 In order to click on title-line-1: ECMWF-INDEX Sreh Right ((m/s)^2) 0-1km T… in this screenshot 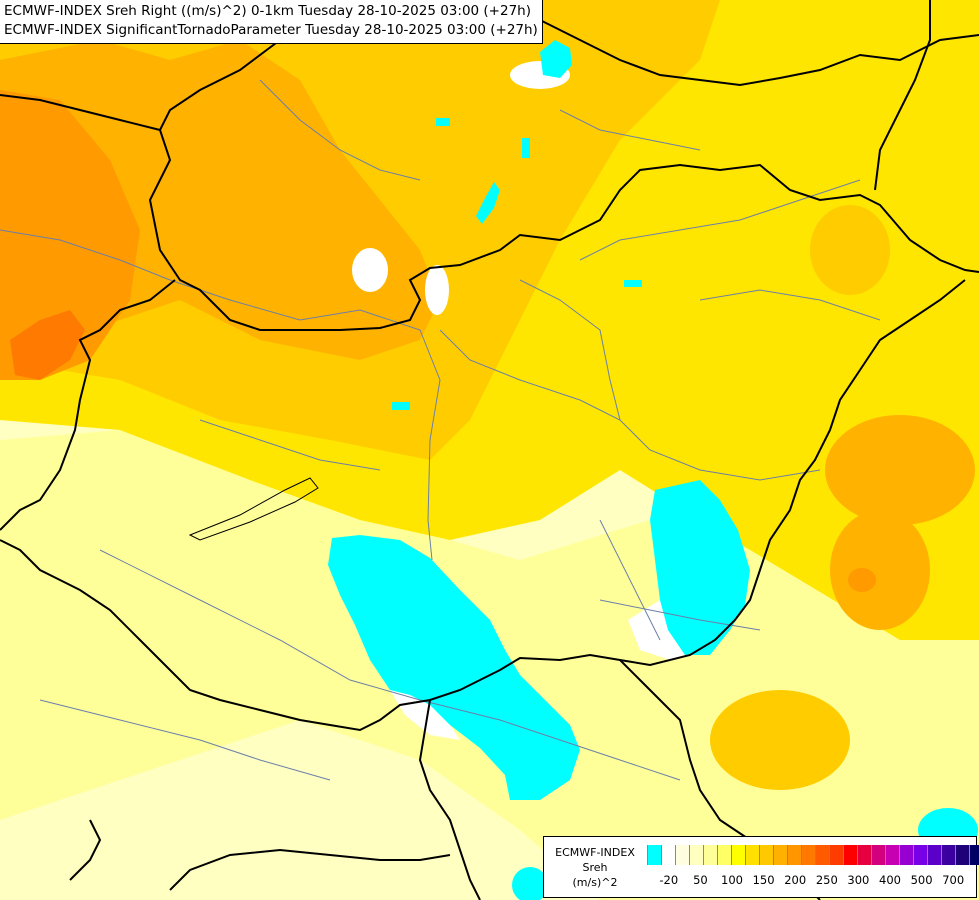, I will do `click(267, 11)`.